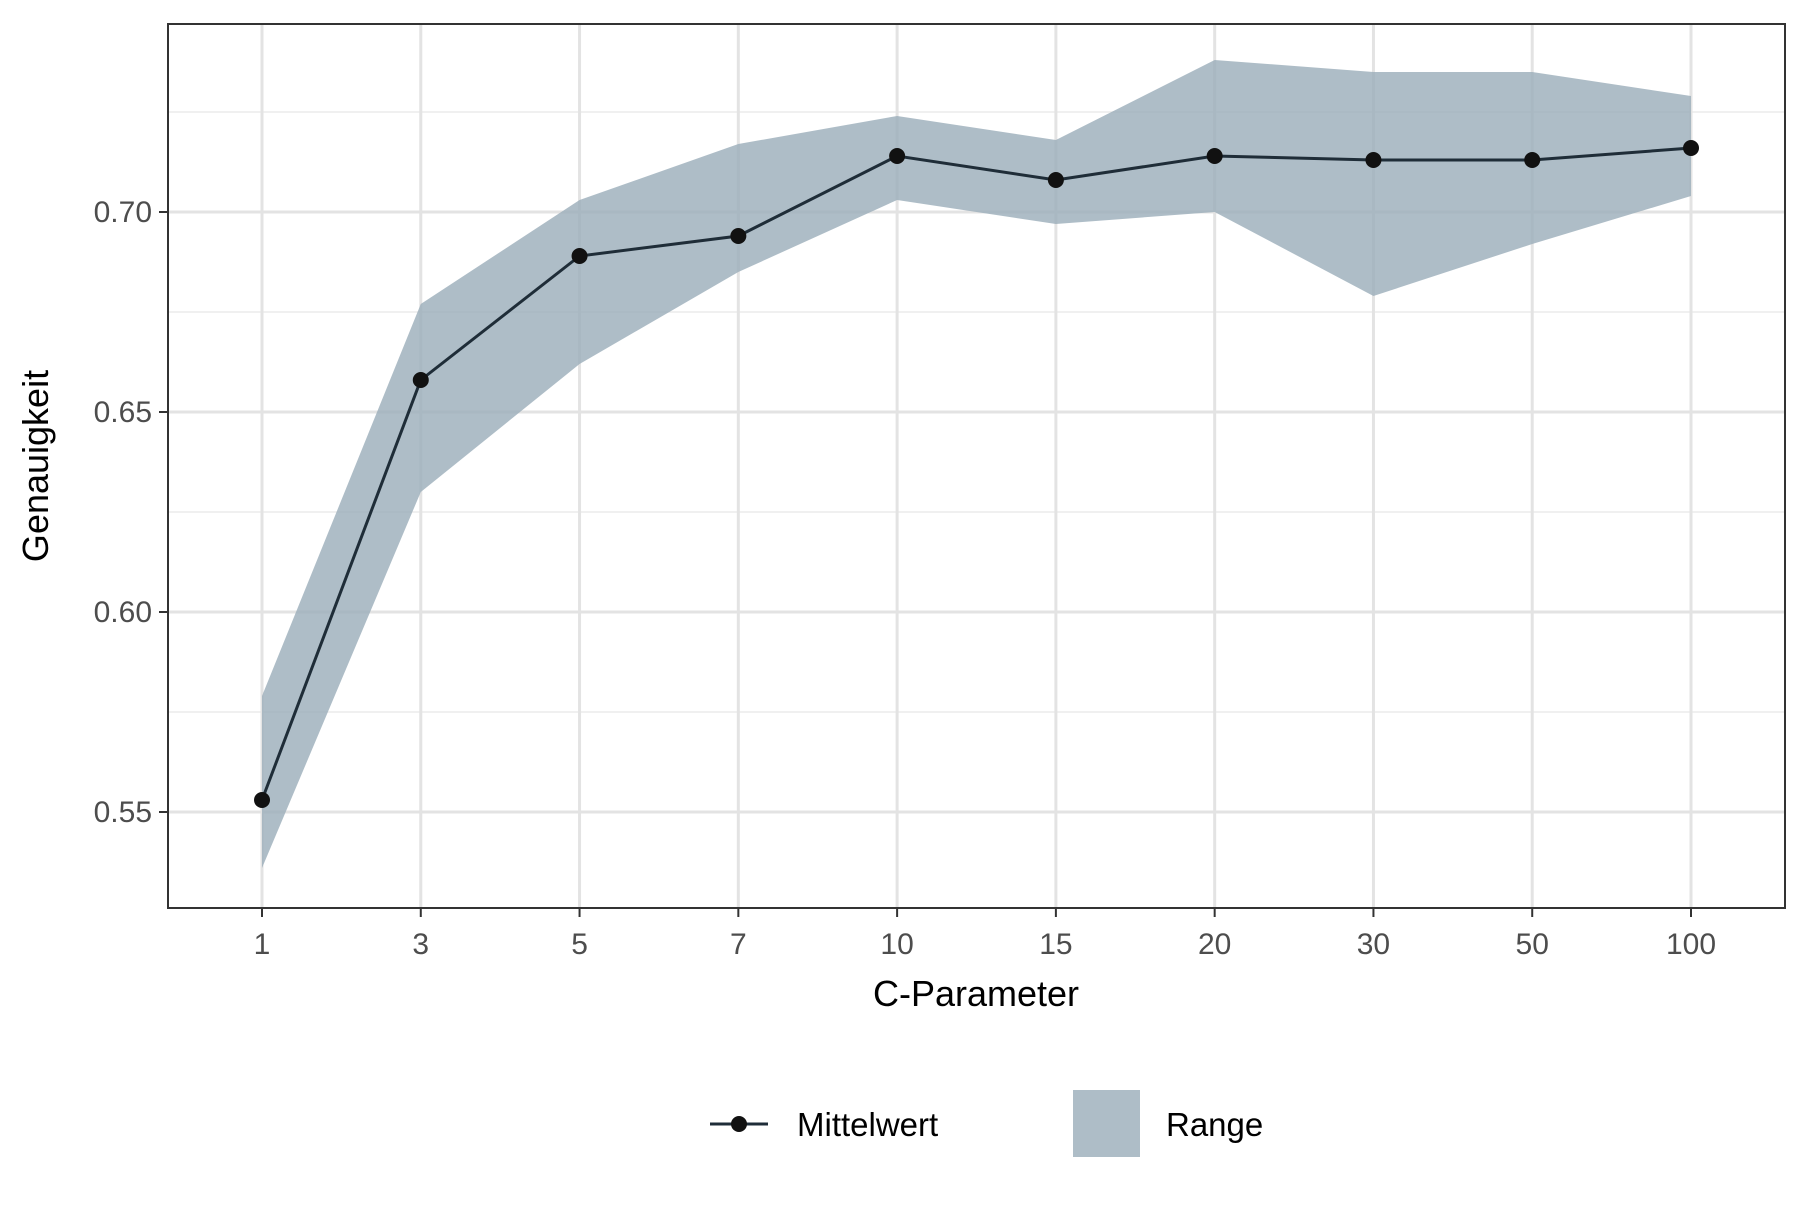 The height and width of the screenshot is (1205, 1800). I want to click on y-tick-label: 0.70, so click(123, 212).